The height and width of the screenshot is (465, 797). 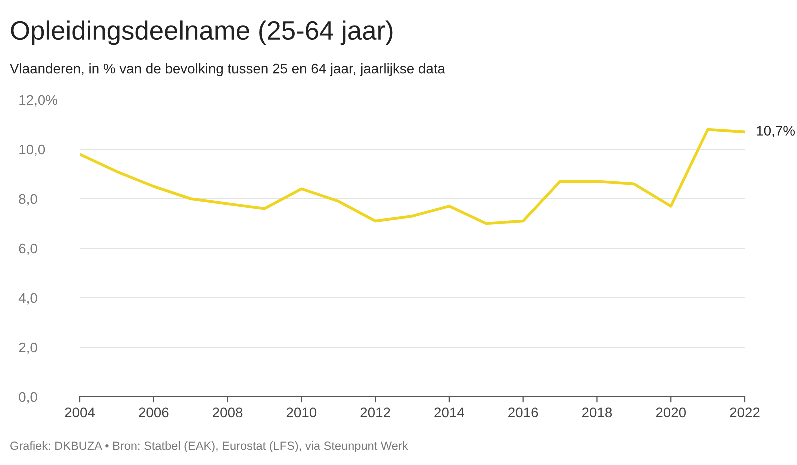 What do you see at coordinates (228, 70) in the screenshot?
I see `chart-subtitle: Vlaanderen, in % van de bevolking tussen 25 en 64 jaar, jaarlijkse data` at bounding box center [228, 70].